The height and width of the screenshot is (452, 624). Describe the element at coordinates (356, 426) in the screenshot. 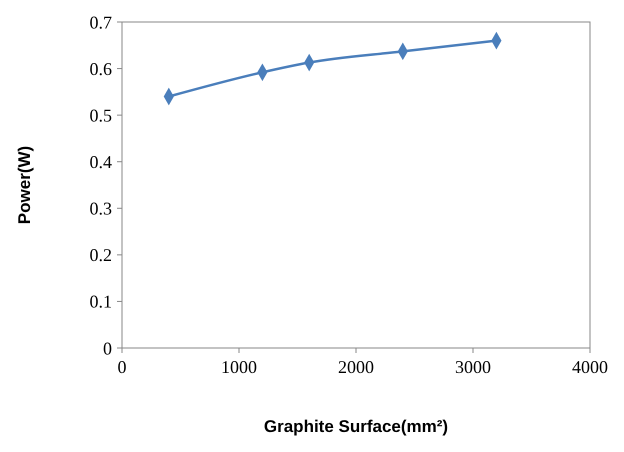

I see `x-axis-title: Graphite Surface(mm²)` at that location.